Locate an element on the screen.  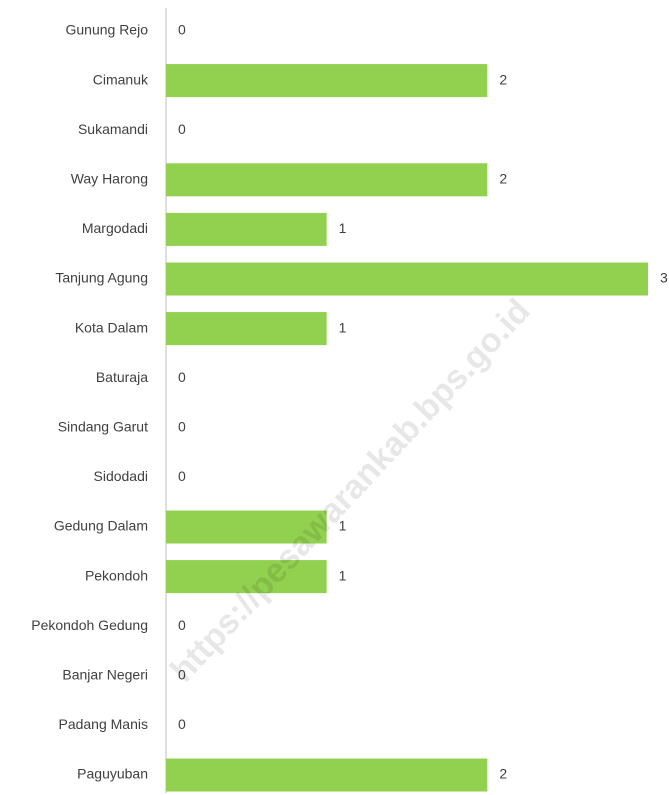
category-label: Gedung Dalam is located at coordinates (101, 526).